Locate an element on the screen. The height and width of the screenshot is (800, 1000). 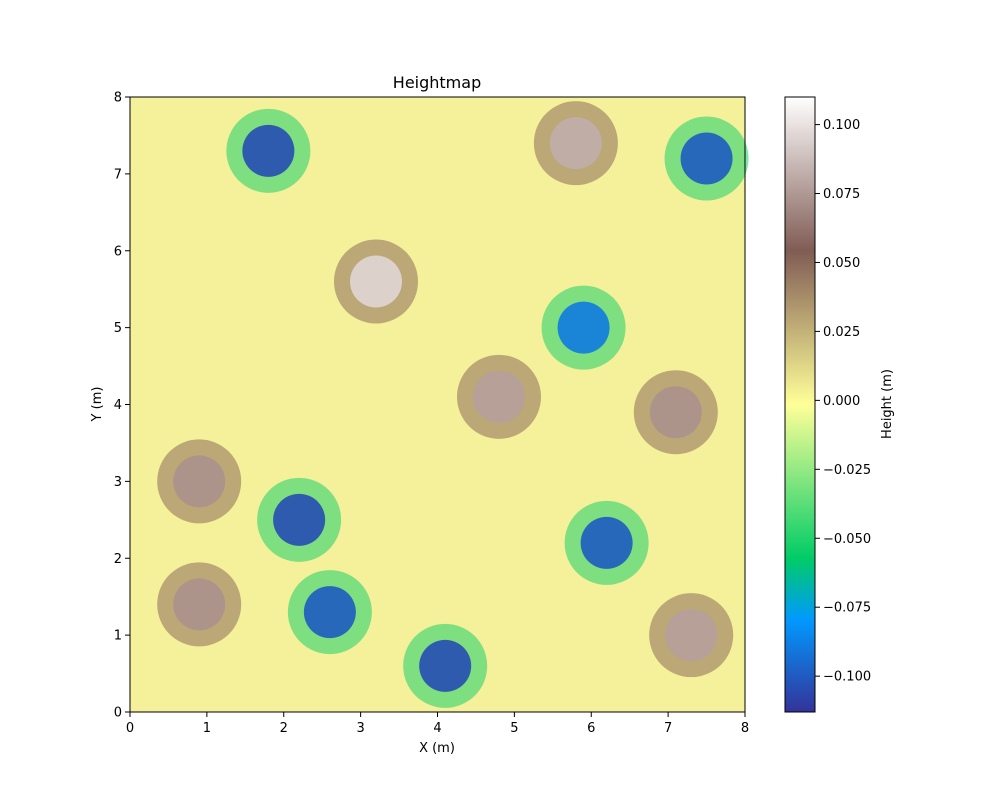
colorbar-tick-label: −0.050 is located at coordinates (847, 539).